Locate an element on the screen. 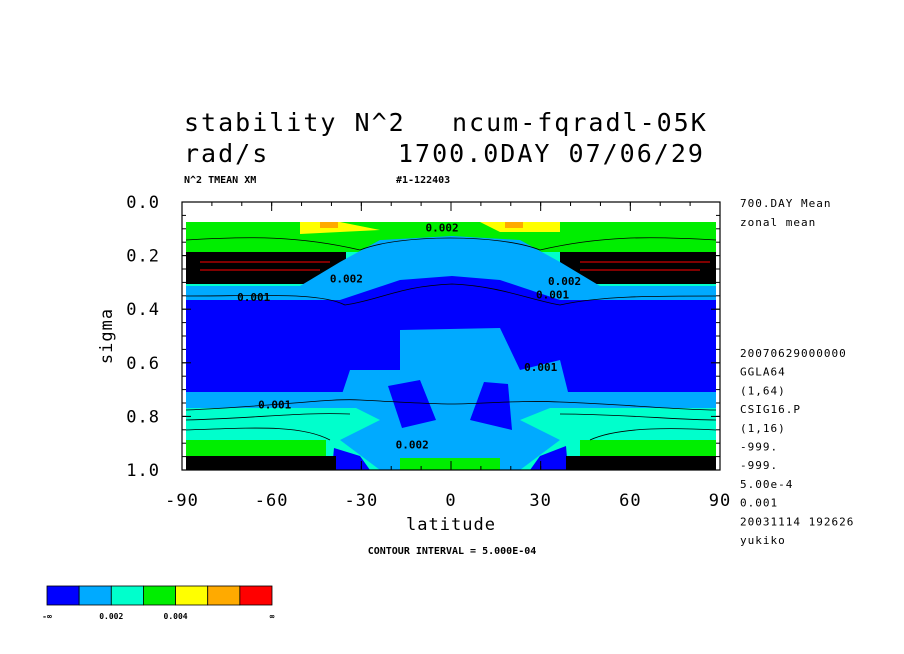 The height and width of the screenshot is (654, 904). right-note: yukiko is located at coordinates (763, 540).